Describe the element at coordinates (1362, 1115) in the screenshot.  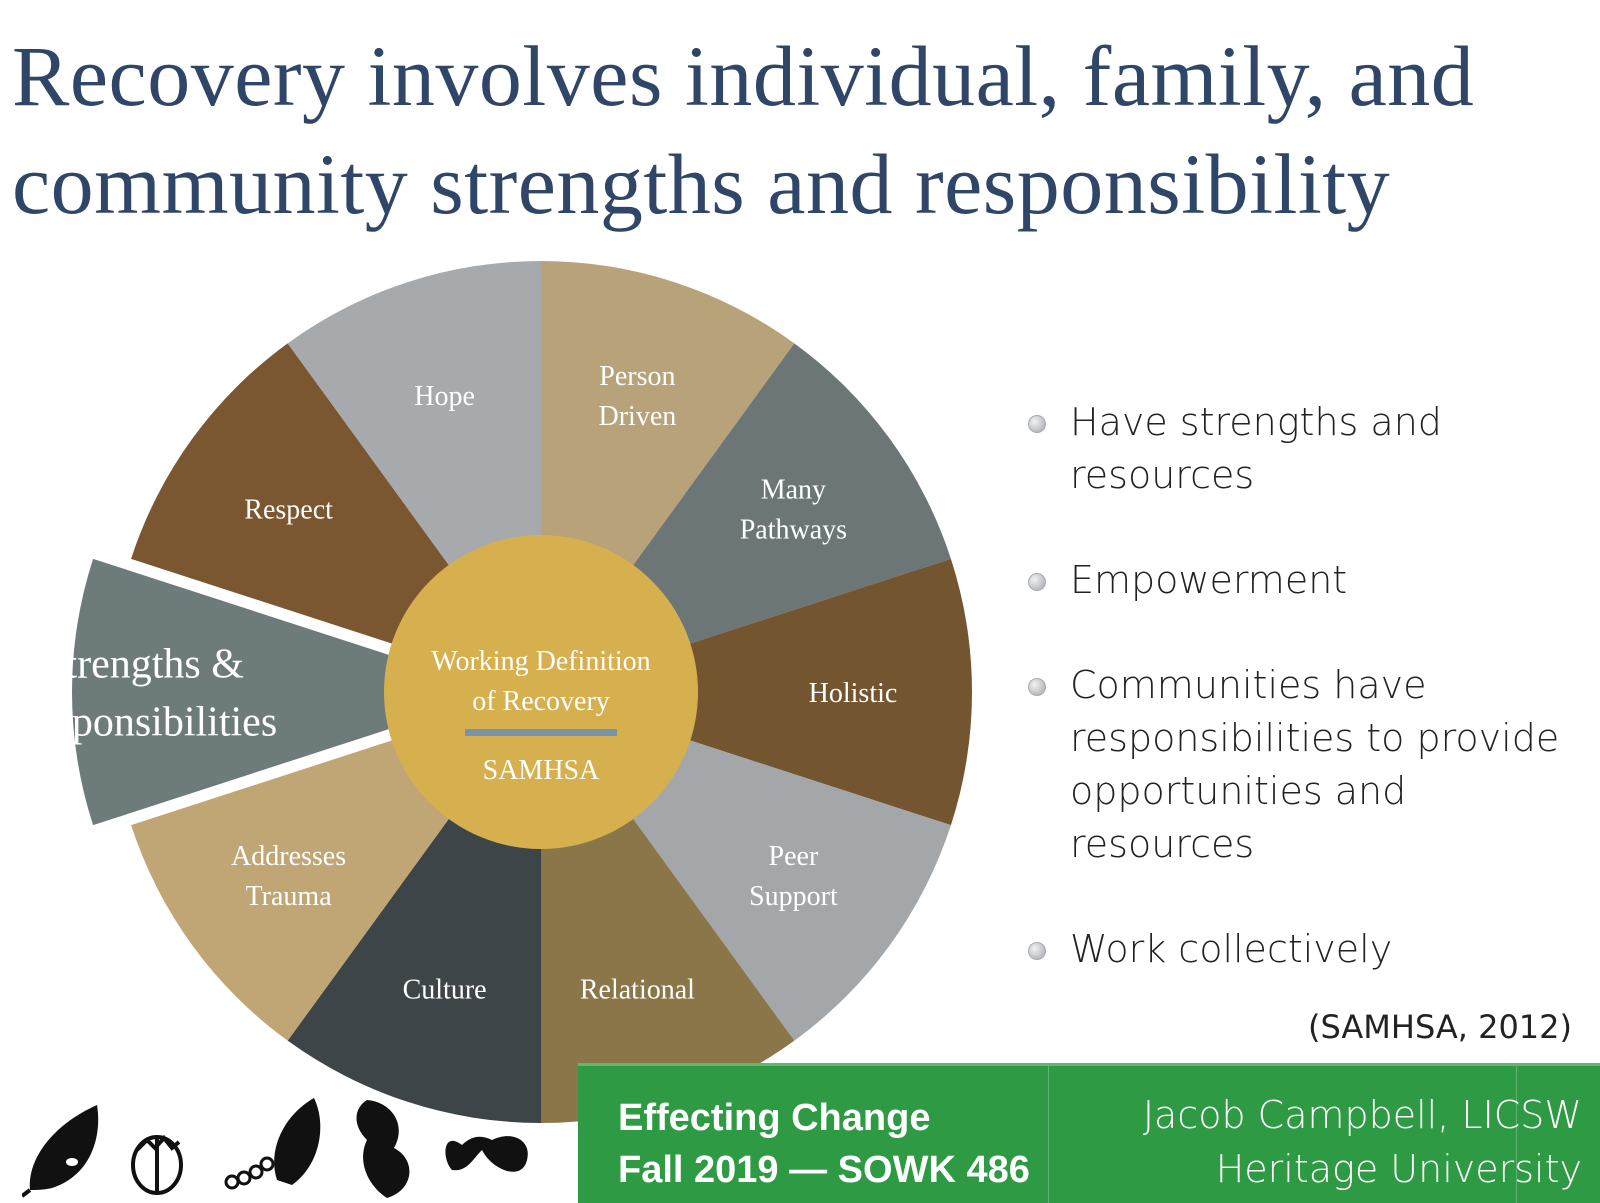
I see `footer-author: Jacob Campbell, LICSW` at that location.